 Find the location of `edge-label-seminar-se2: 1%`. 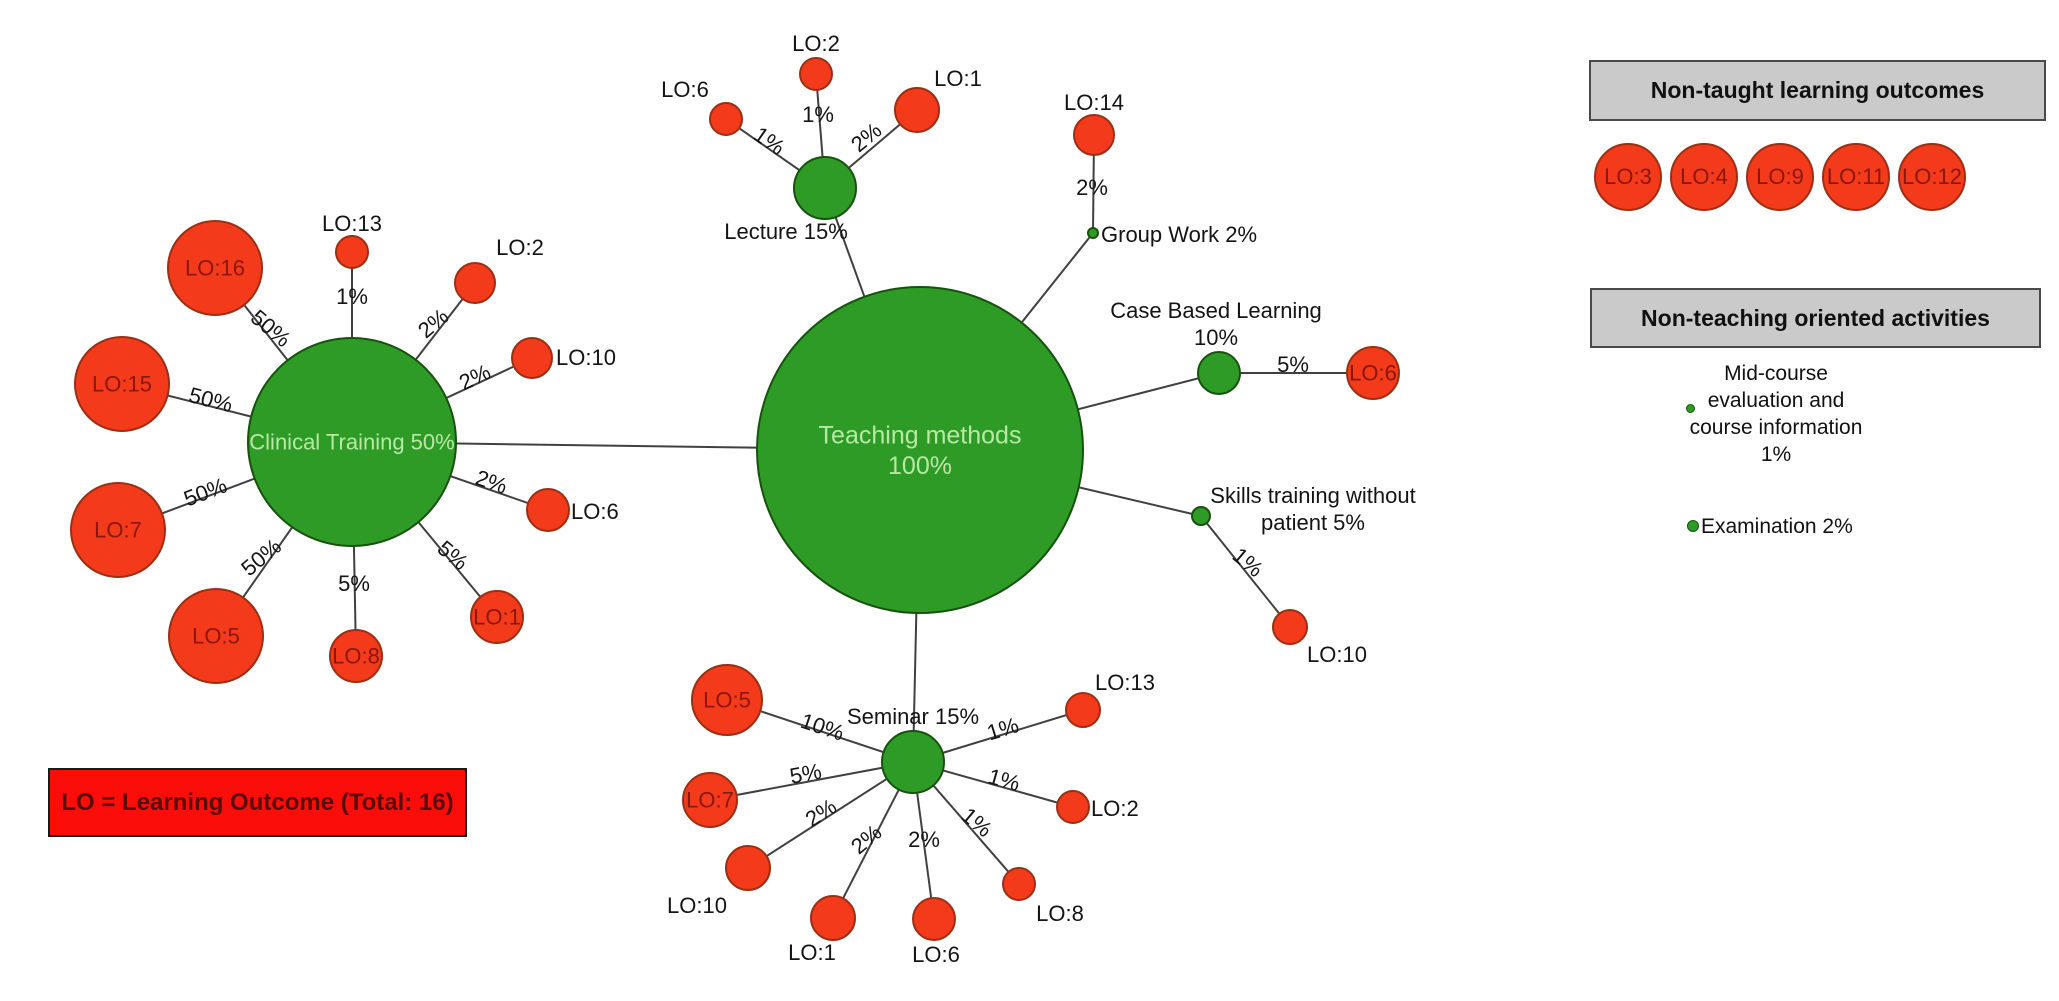

edge-label-seminar-se2: 1% is located at coordinates (1003, 779).